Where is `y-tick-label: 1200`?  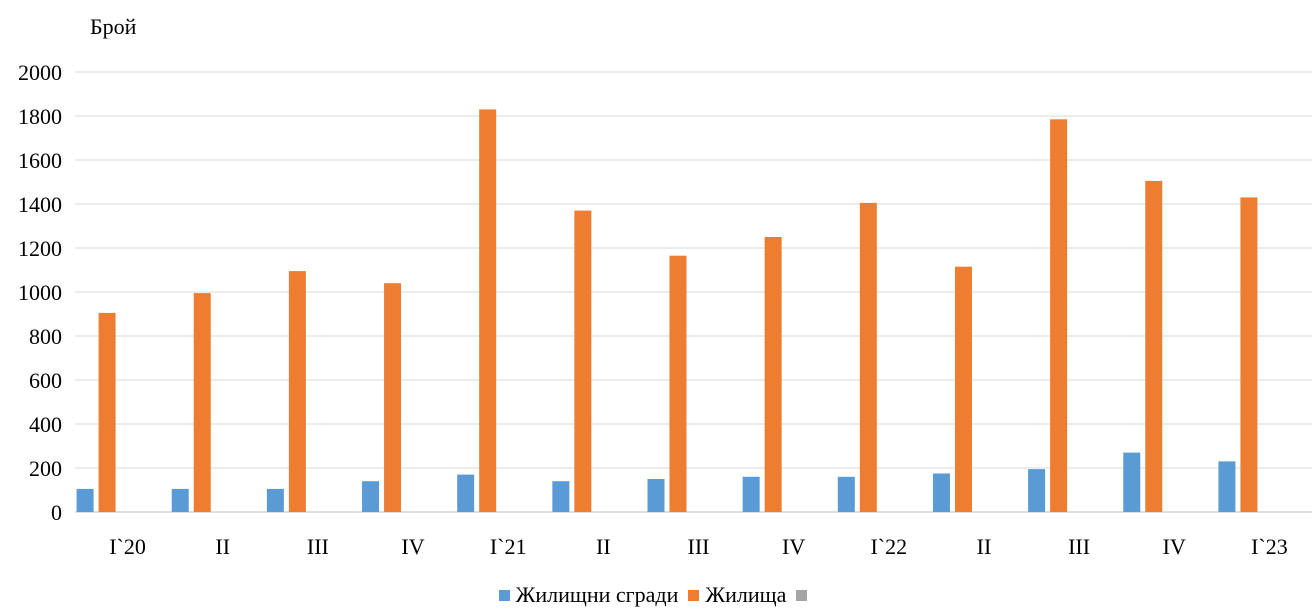 y-tick-label: 1200 is located at coordinates (40, 248).